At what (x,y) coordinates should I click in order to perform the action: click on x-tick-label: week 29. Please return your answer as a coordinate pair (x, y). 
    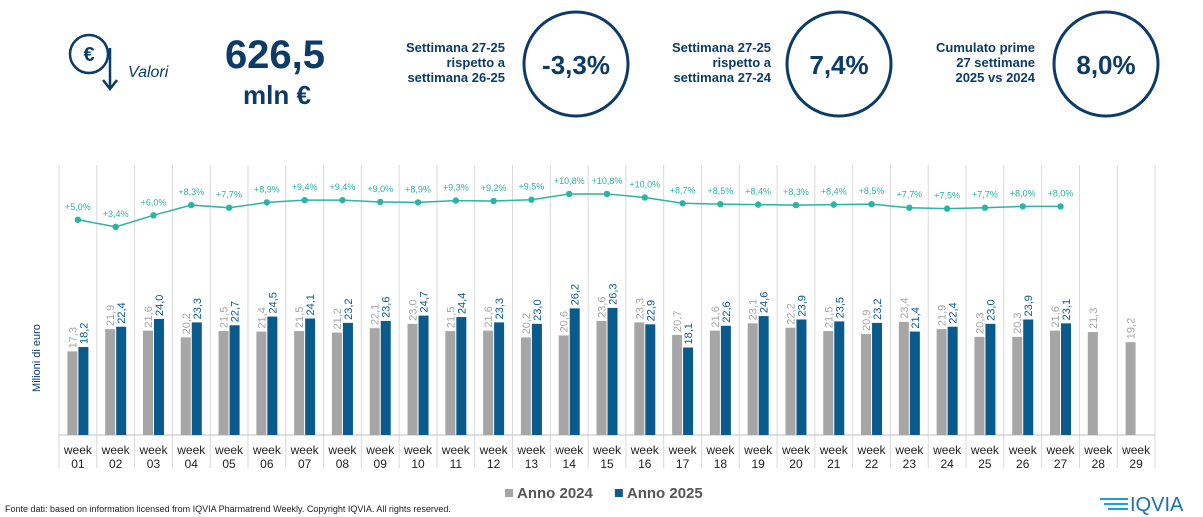
    Looking at the image, I should click on (1136, 457).